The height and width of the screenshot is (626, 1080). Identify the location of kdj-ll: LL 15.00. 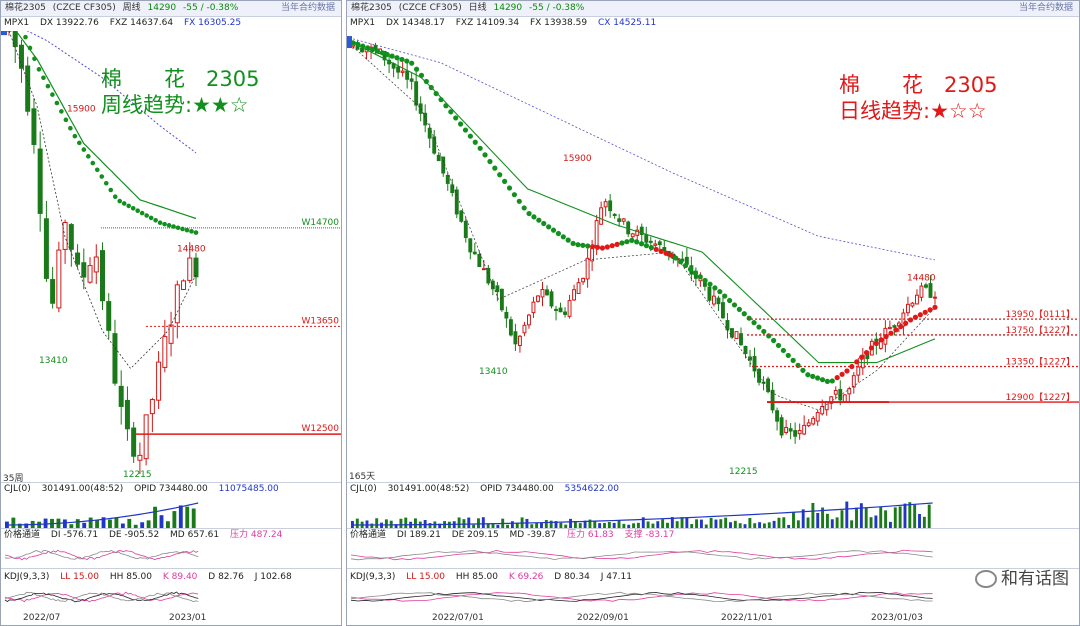
(425, 577).